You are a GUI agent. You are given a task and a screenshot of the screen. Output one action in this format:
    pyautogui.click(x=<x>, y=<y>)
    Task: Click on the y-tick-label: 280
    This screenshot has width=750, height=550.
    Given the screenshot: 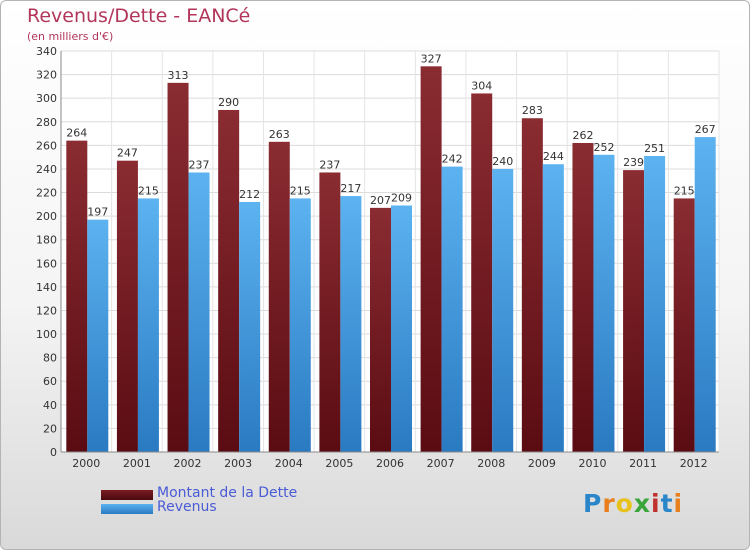 What is the action you would take?
    pyautogui.click(x=46, y=122)
    